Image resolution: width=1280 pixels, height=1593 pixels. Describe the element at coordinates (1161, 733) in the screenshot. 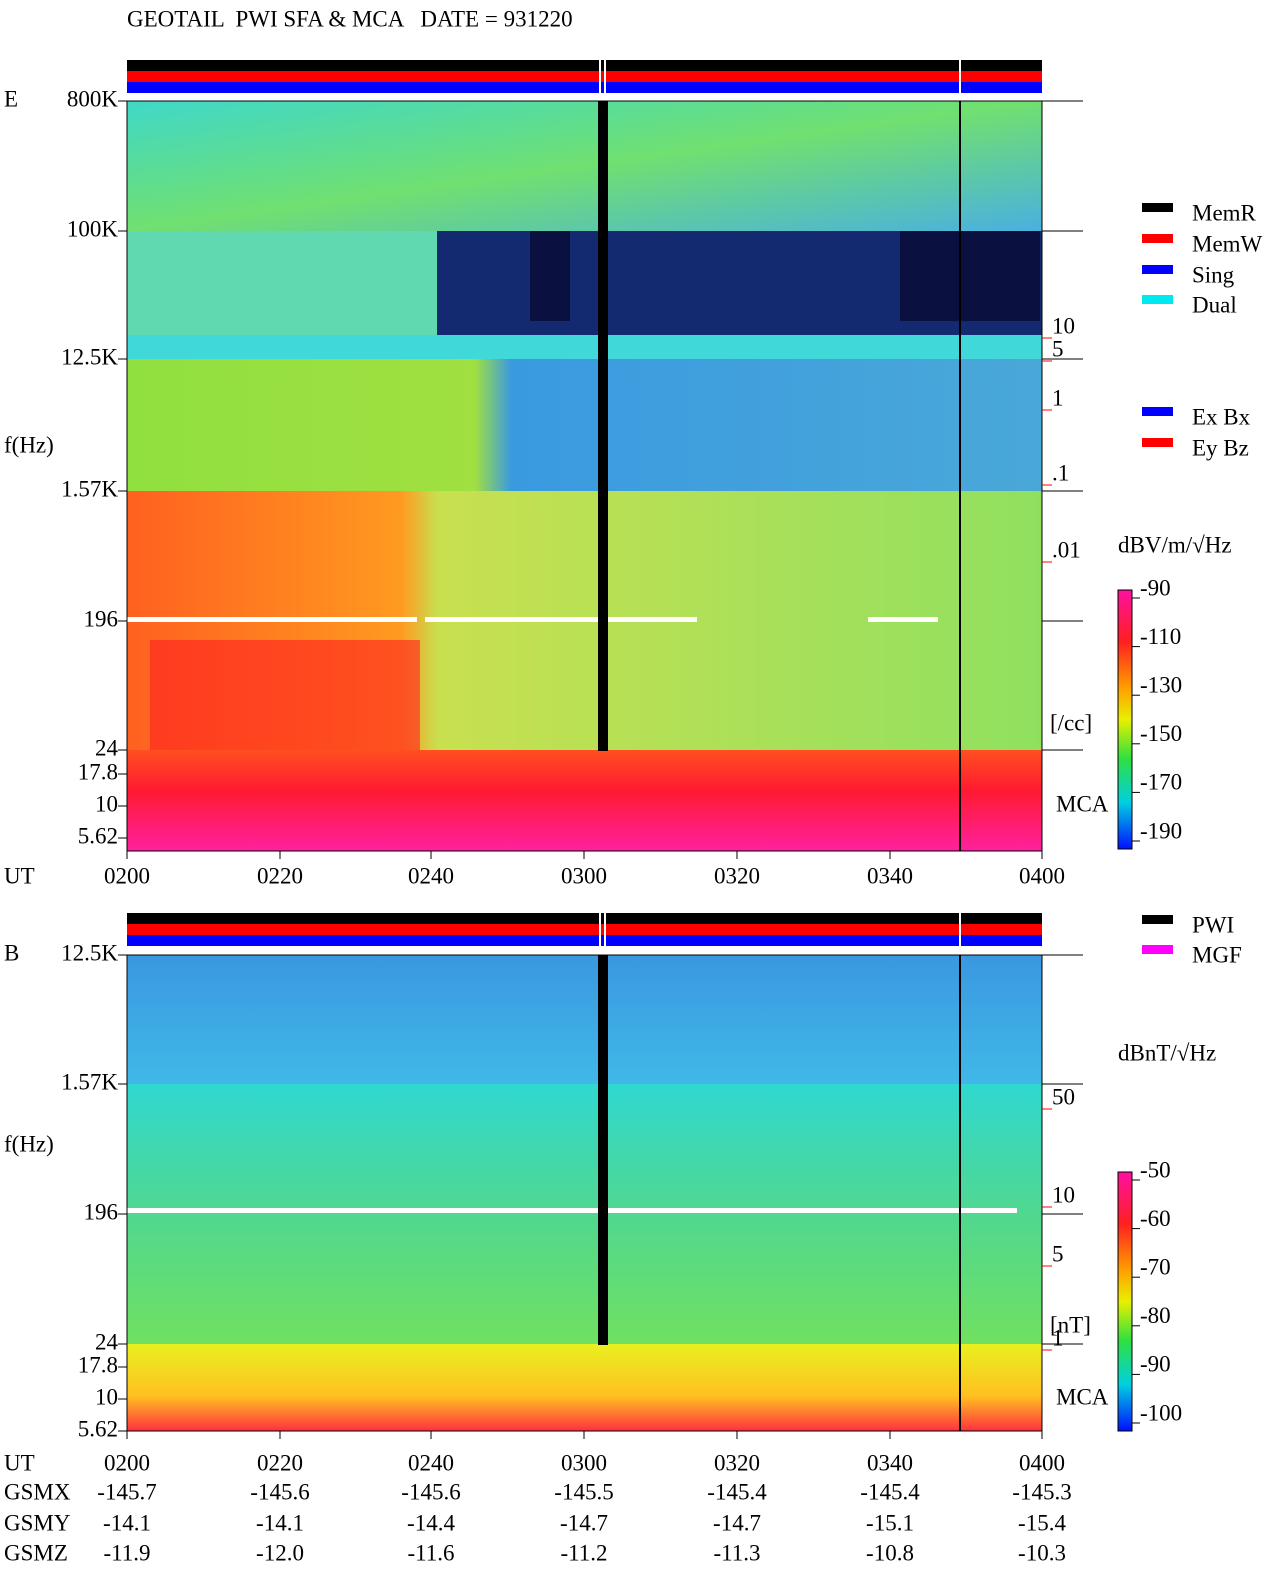

I see `colorbar-tick-label: -150` at that location.